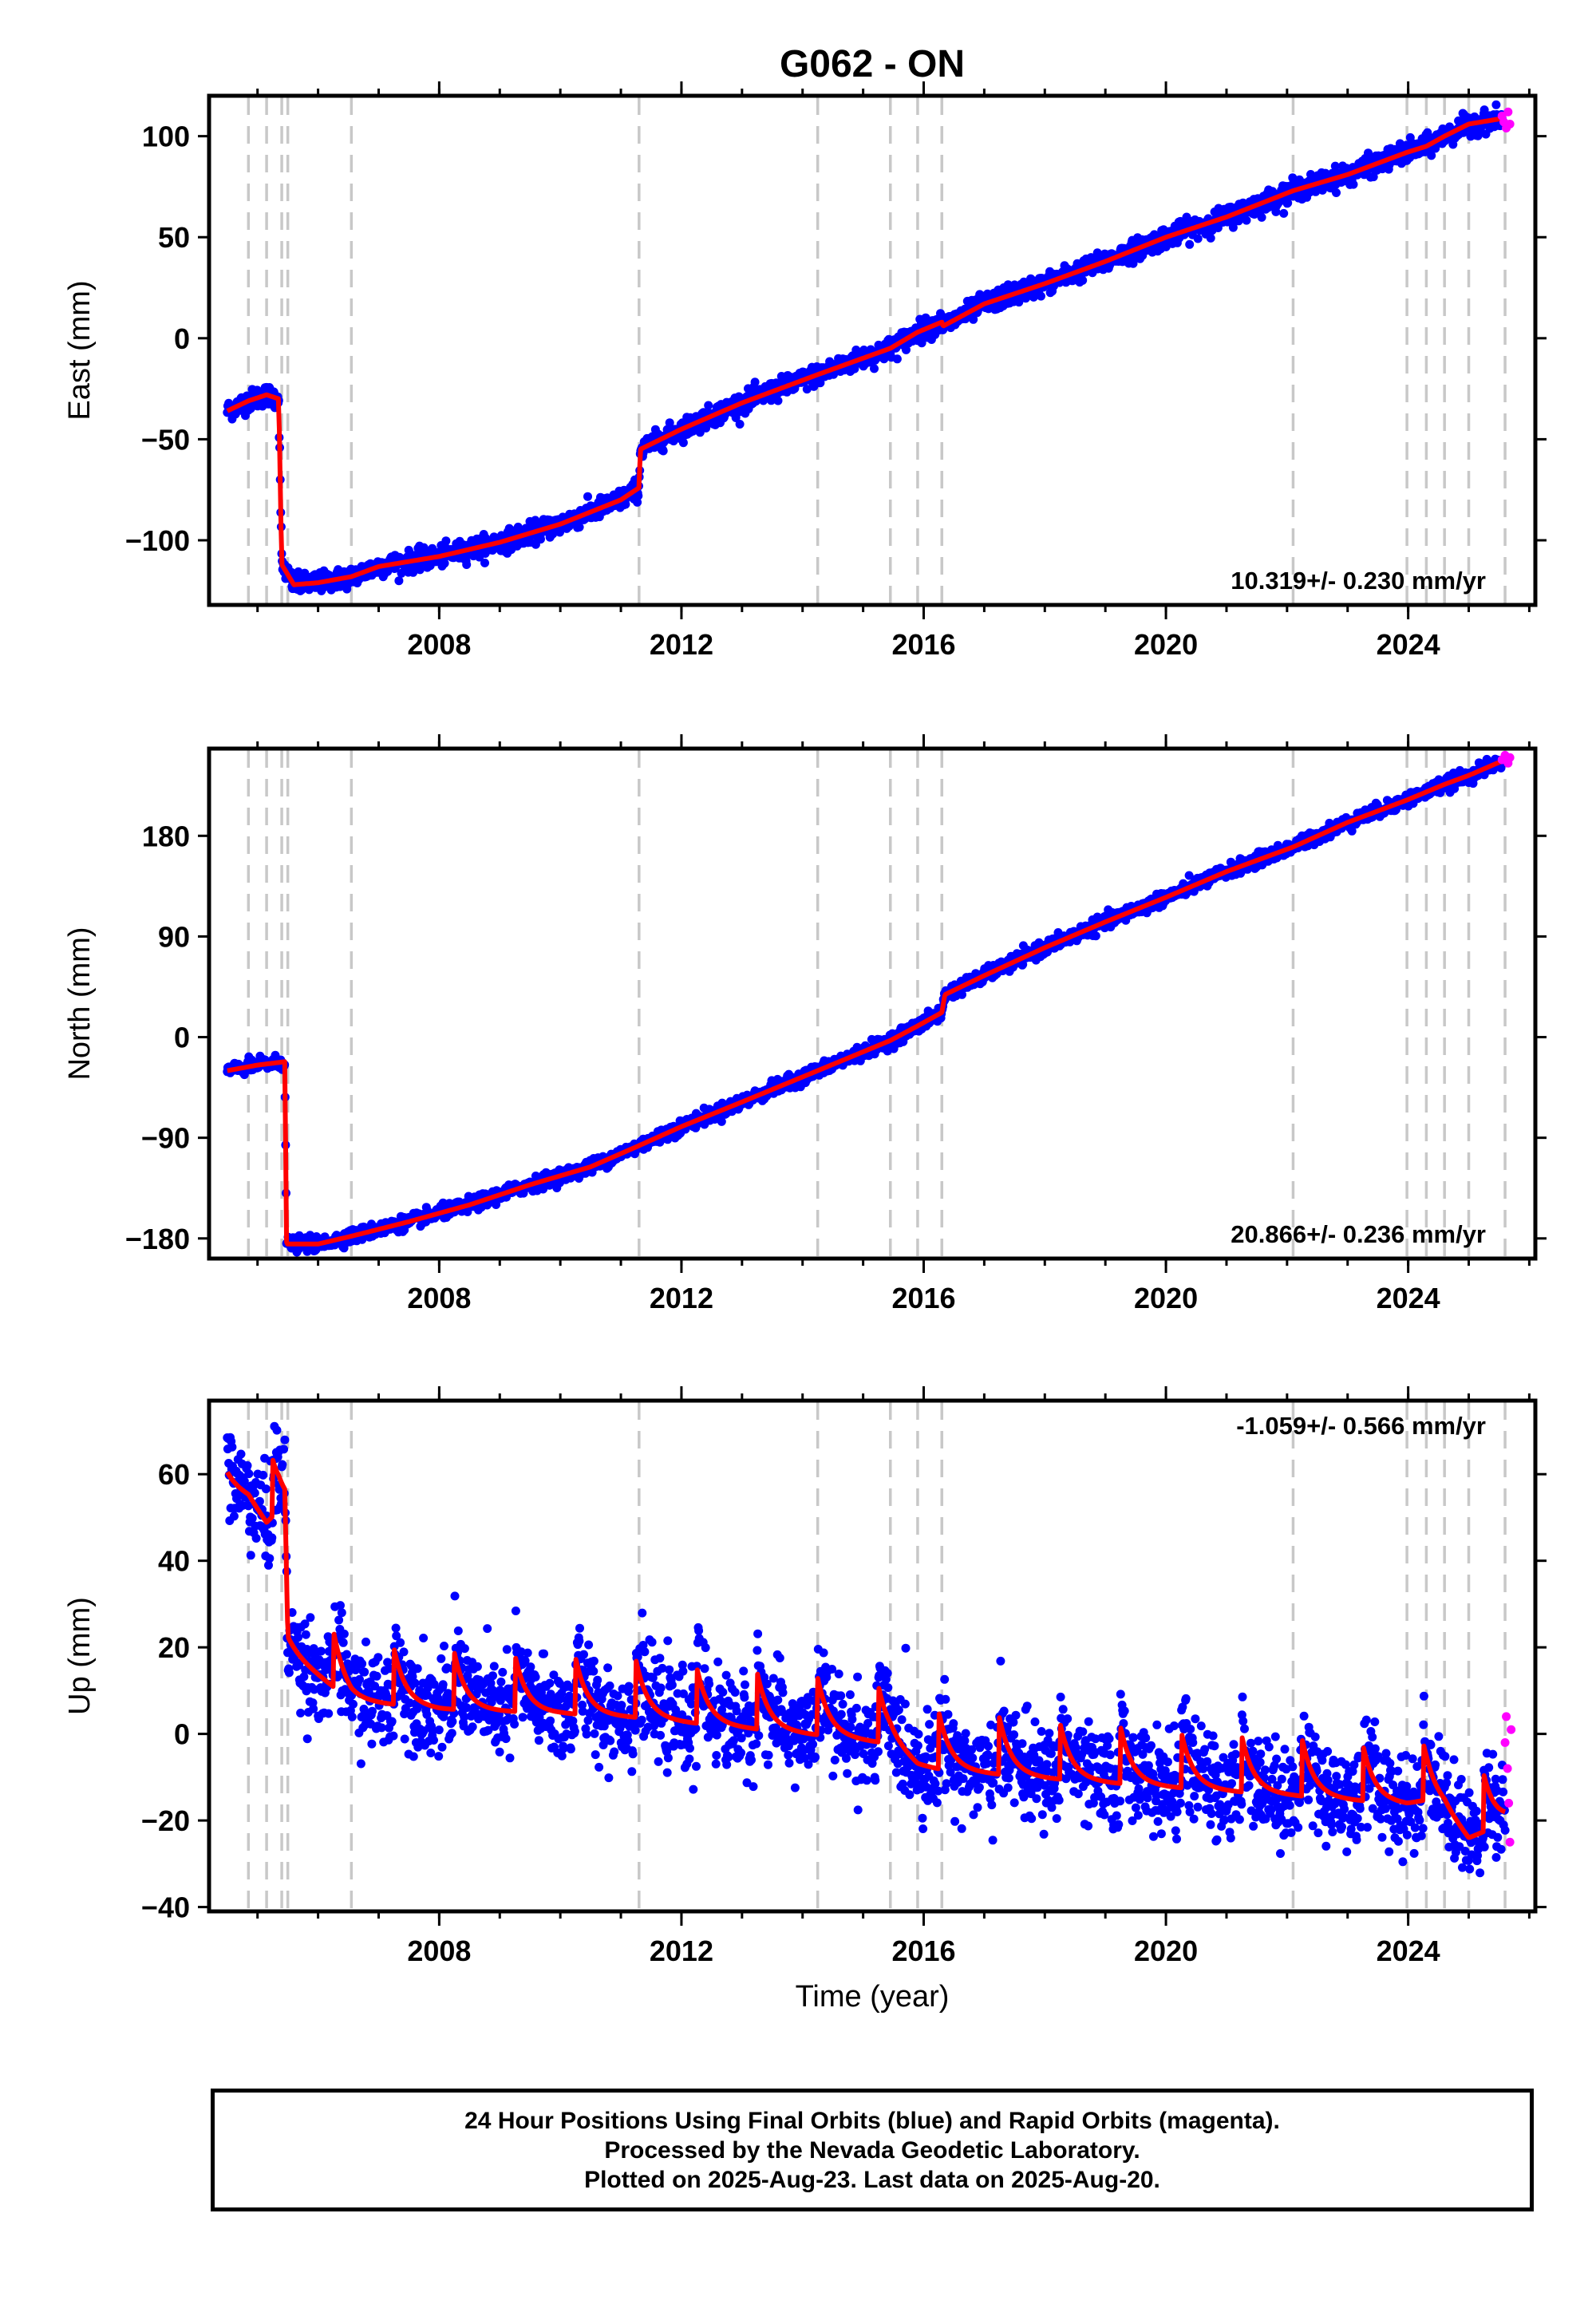 This screenshot has width=1596, height=2316. What do you see at coordinates (923, 644) in the screenshot?
I see `x-tick-label: 2016` at bounding box center [923, 644].